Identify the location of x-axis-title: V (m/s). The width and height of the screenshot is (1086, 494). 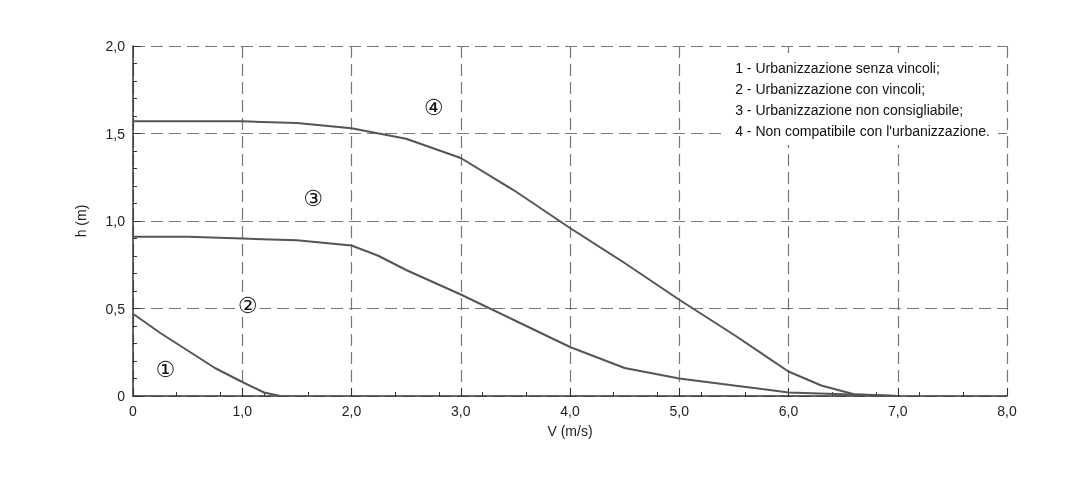
(570, 431).